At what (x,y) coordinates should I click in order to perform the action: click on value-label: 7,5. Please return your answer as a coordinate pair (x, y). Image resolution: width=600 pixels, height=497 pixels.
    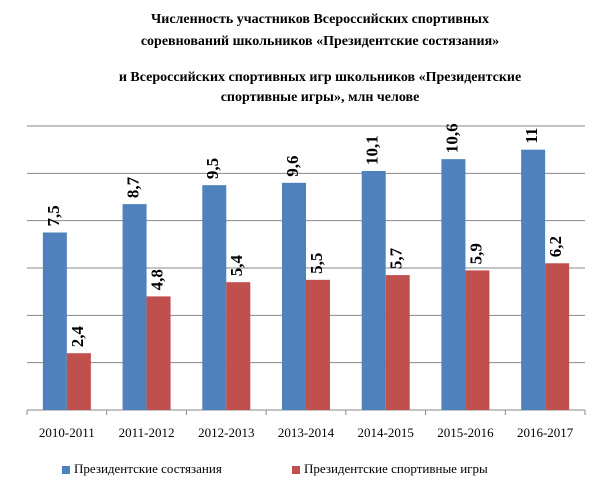
    Looking at the image, I should click on (53, 215).